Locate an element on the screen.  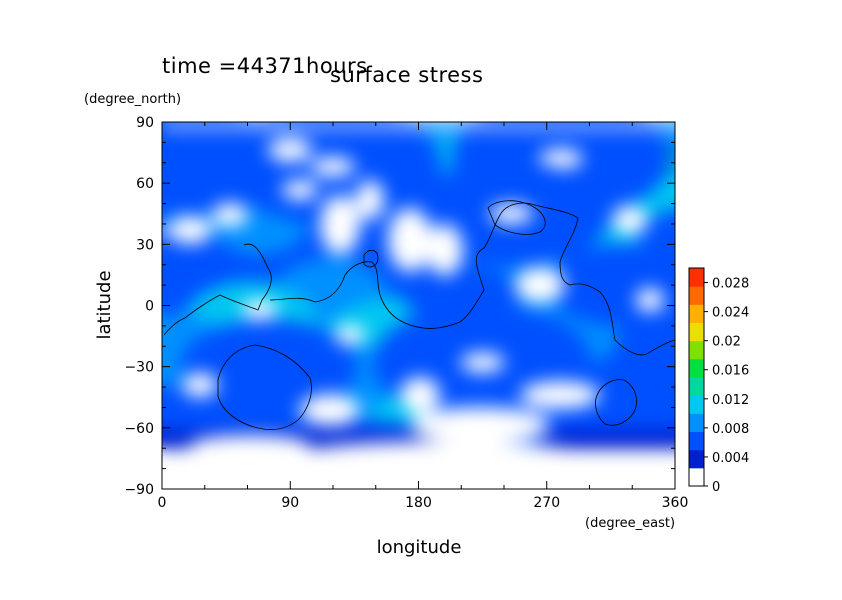
y-tick-label-3: 0 is located at coordinates (149, 307).